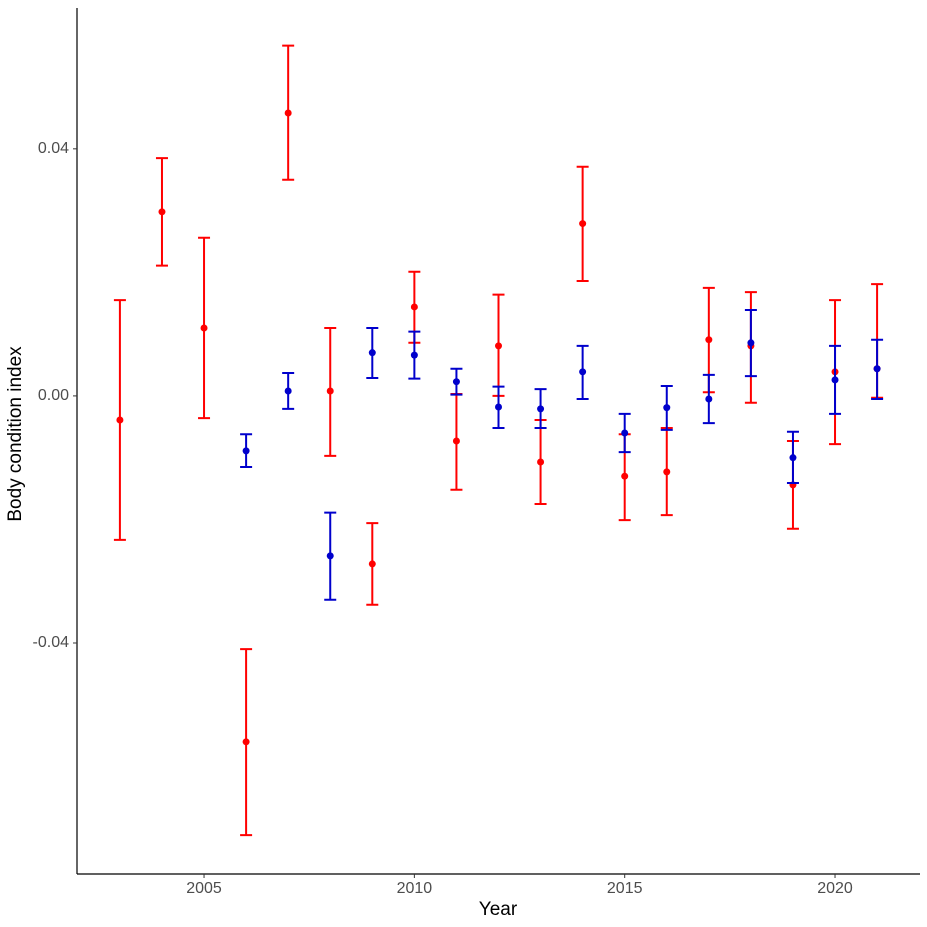 This screenshot has height=927, width=927. What do you see at coordinates (835, 888) in the screenshot?
I see `x-tick-label: 2020` at bounding box center [835, 888].